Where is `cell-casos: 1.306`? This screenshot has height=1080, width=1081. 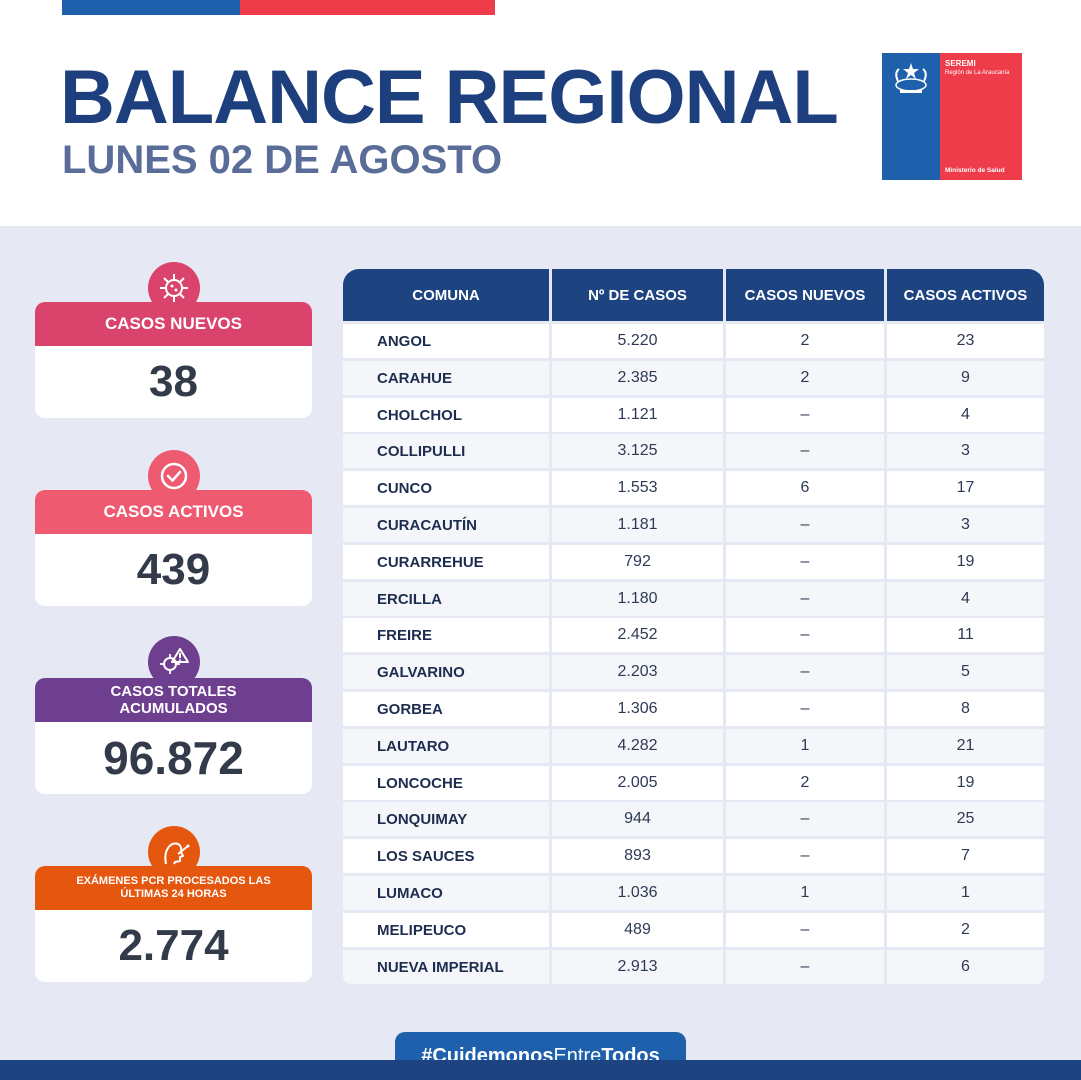 cell-casos: 1.306 is located at coordinates (637, 709).